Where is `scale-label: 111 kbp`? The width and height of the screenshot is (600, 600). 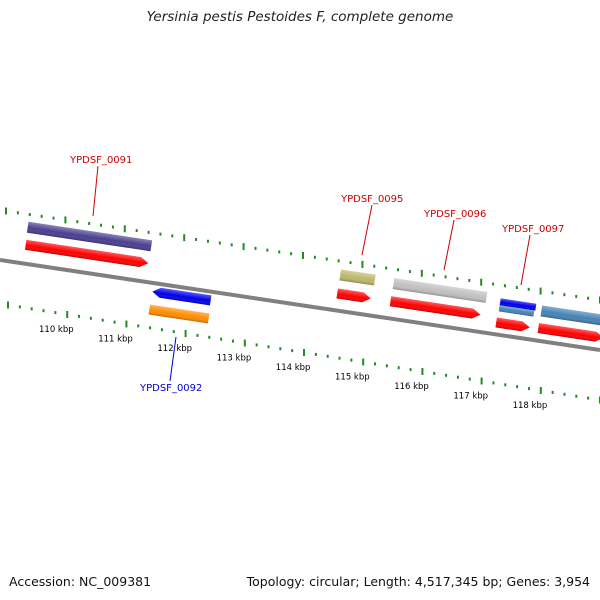
scale-label: 111 kbp is located at coordinates (115, 340).